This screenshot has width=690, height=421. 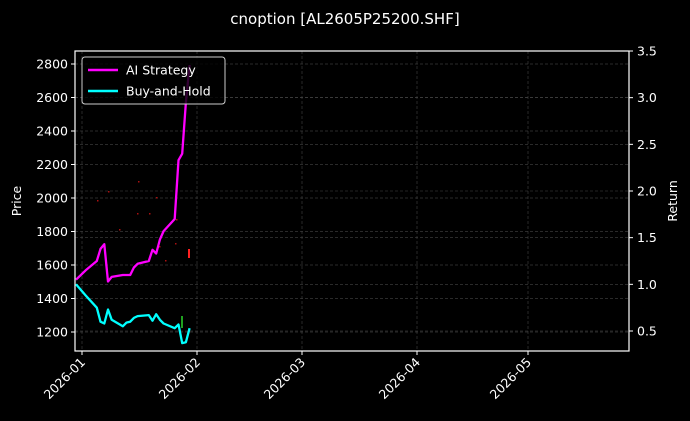 What do you see at coordinates (647, 191) in the screenshot?
I see `y-tick-label-right: 2.0` at bounding box center [647, 191].